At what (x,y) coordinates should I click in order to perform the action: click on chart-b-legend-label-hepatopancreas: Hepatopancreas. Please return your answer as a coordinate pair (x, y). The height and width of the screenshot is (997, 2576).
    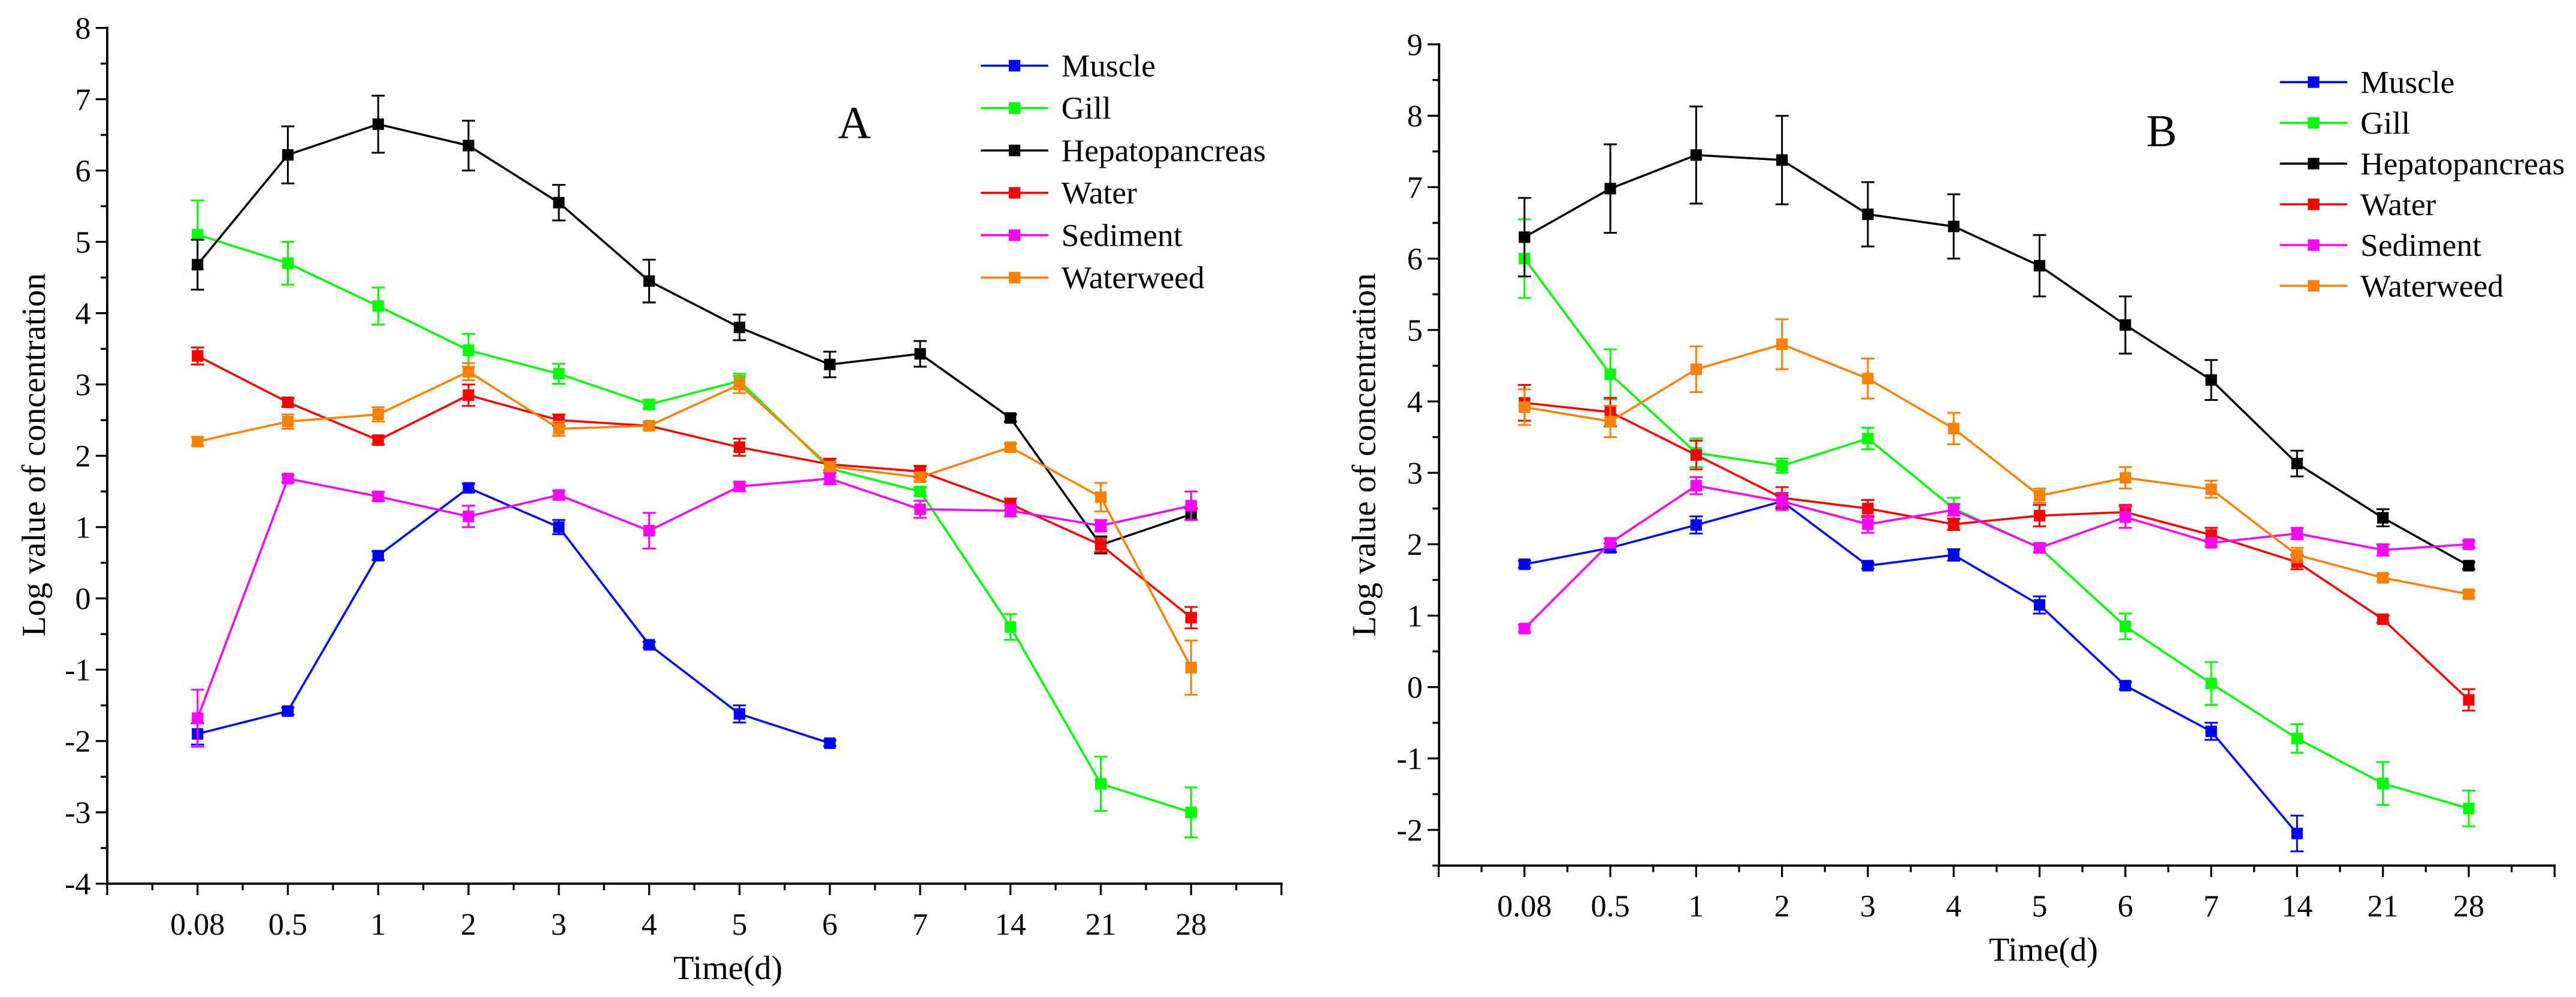
    Looking at the image, I should click on (2462, 164).